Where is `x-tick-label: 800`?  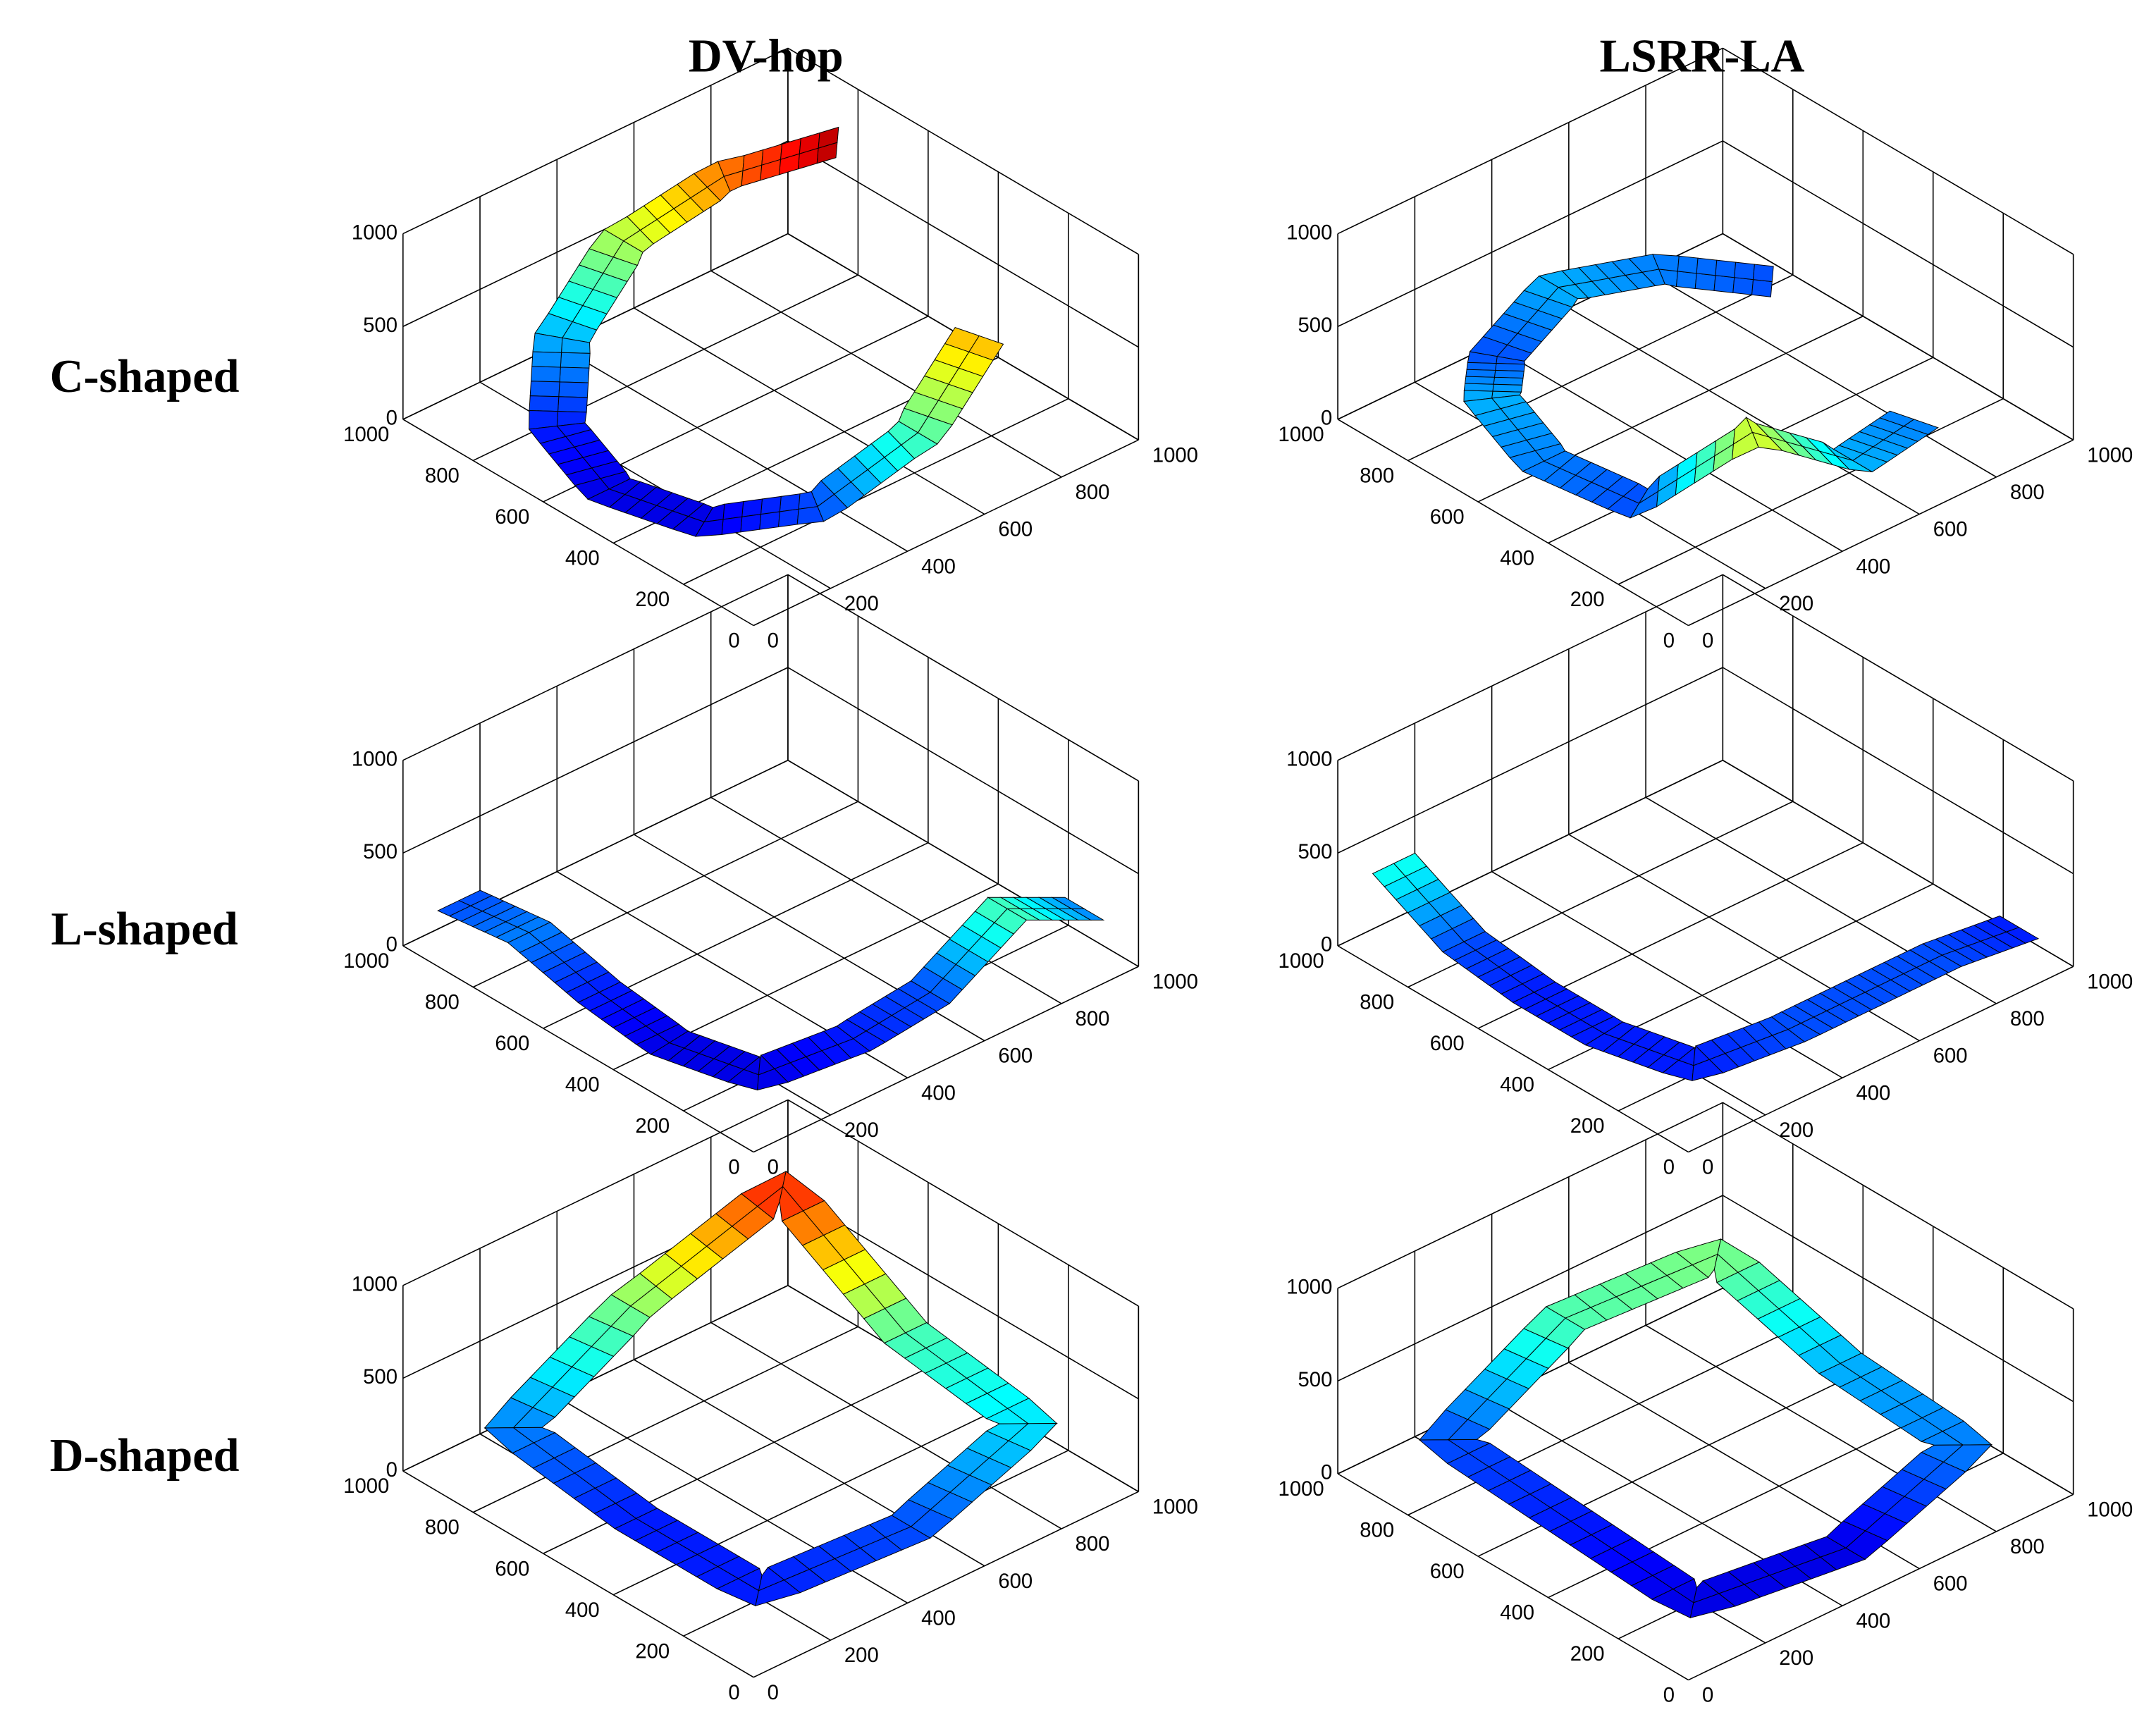 x-tick-label: 800 is located at coordinates (1093, 492).